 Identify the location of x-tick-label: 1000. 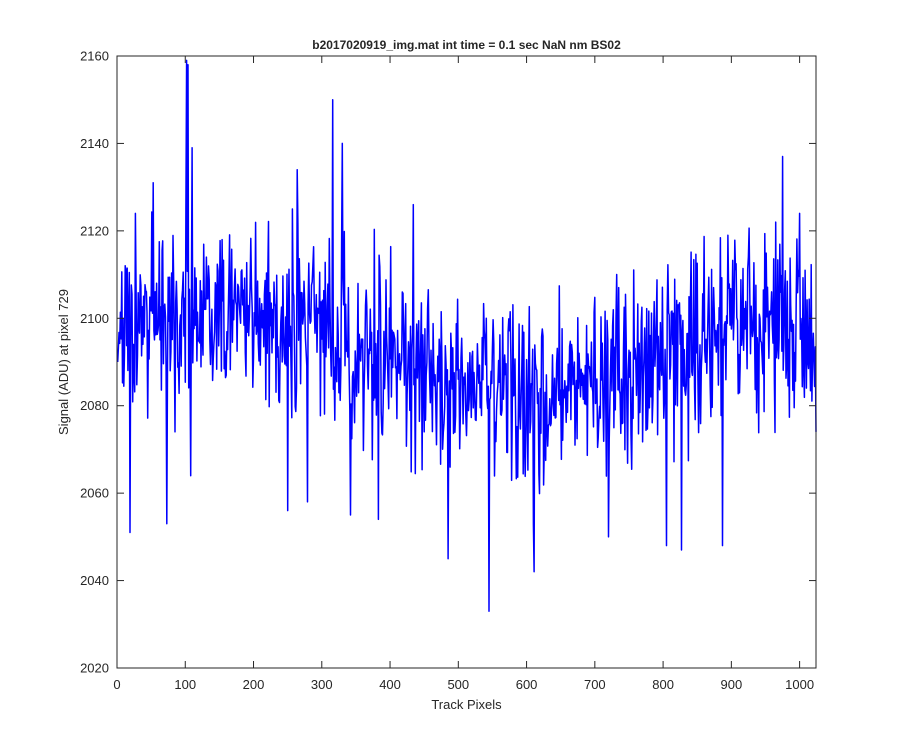
(799, 684).